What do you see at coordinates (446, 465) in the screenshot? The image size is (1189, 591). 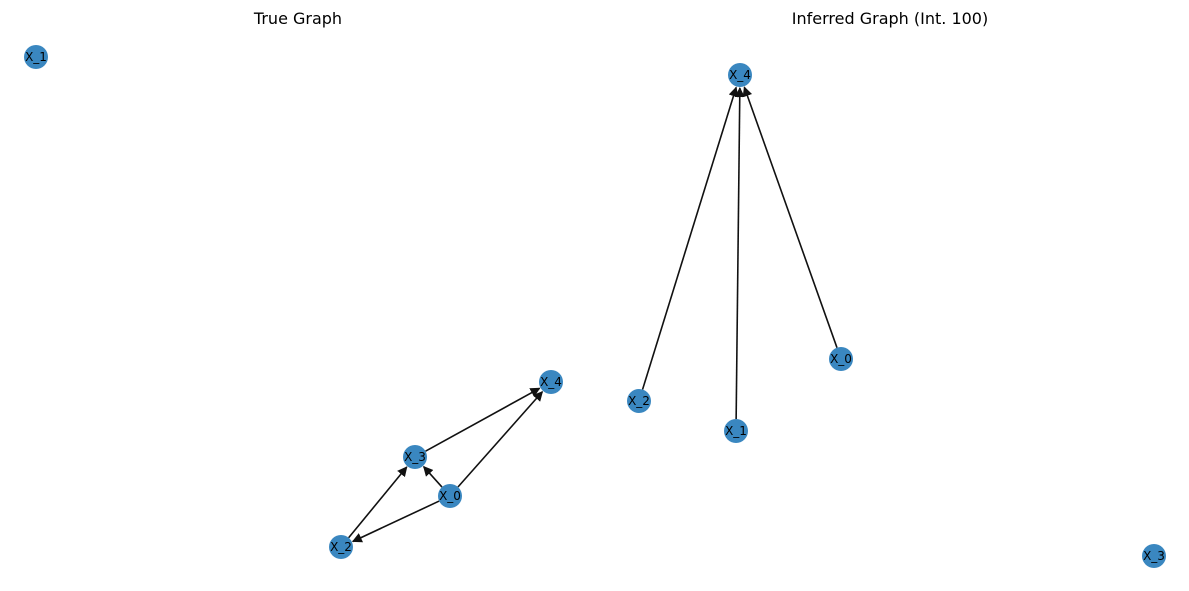 I see `edge-layer-true-graph` at bounding box center [446, 465].